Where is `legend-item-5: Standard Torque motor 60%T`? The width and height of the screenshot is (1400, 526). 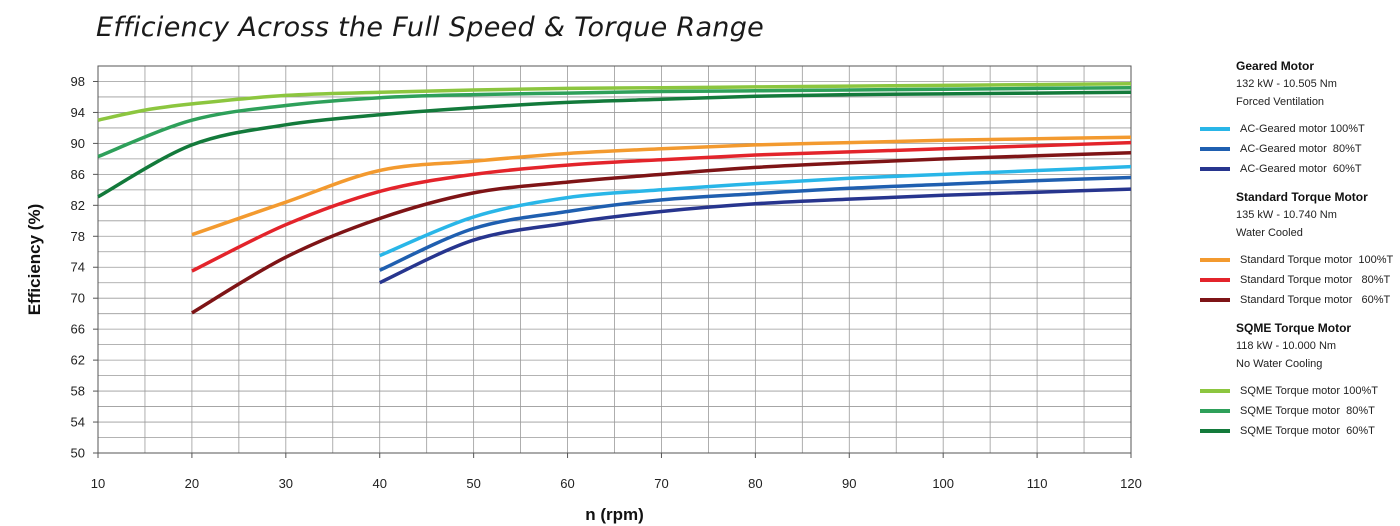
legend-item-5: Standard Torque motor 60%T is located at coordinates (1292, 300).